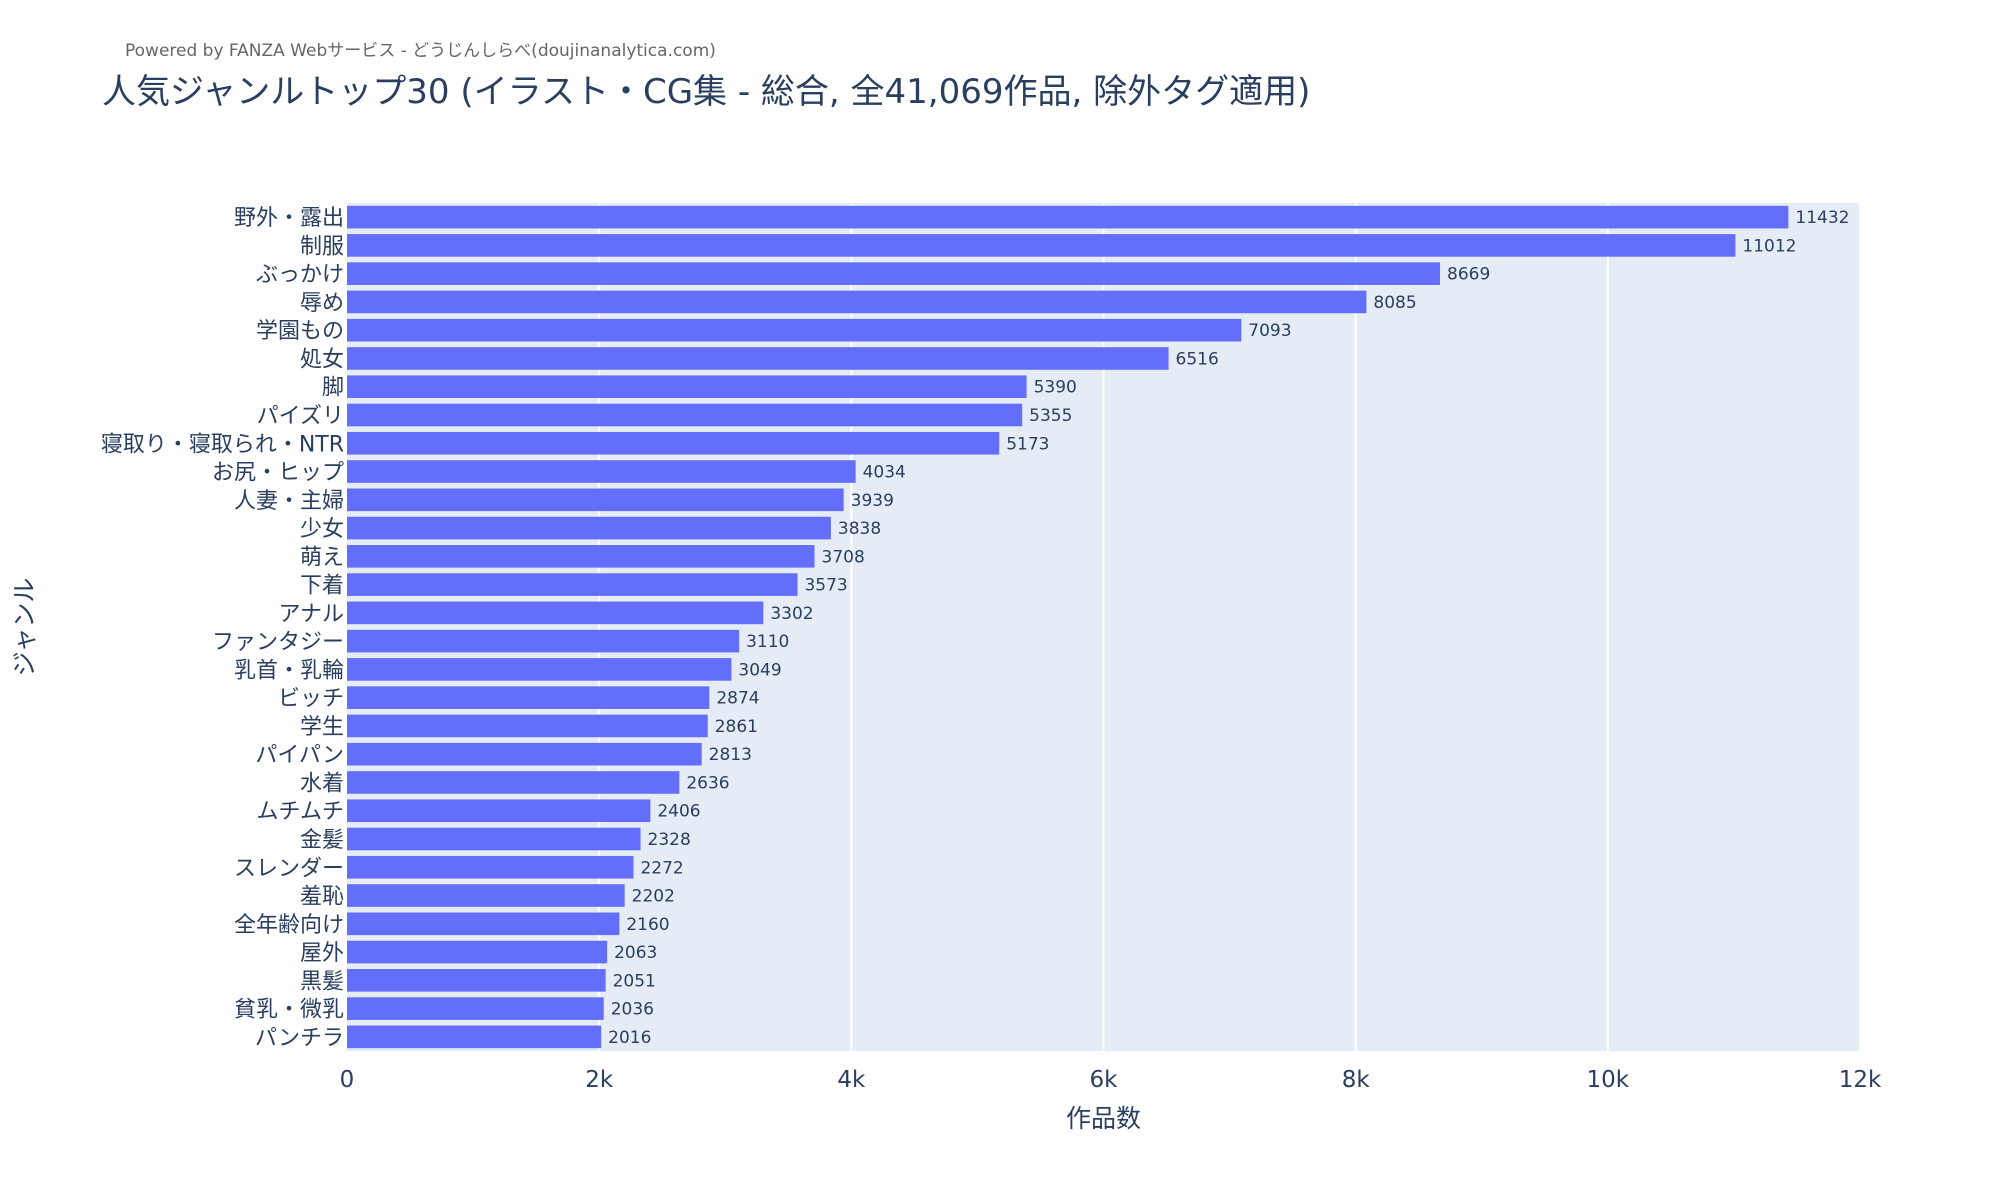 Image resolution: width=2000 pixels, height=1200 pixels. What do you see at coordinates (825, 586) in the screenshot?
I see `bar-value-label: 3573` at bounding box center [825, 586].